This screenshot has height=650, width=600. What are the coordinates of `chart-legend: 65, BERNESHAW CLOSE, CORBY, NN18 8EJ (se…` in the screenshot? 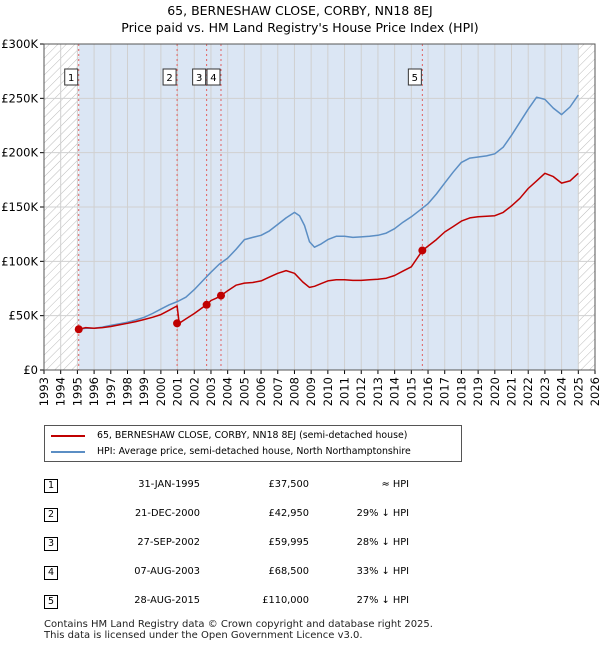 It's located at (253, 443).